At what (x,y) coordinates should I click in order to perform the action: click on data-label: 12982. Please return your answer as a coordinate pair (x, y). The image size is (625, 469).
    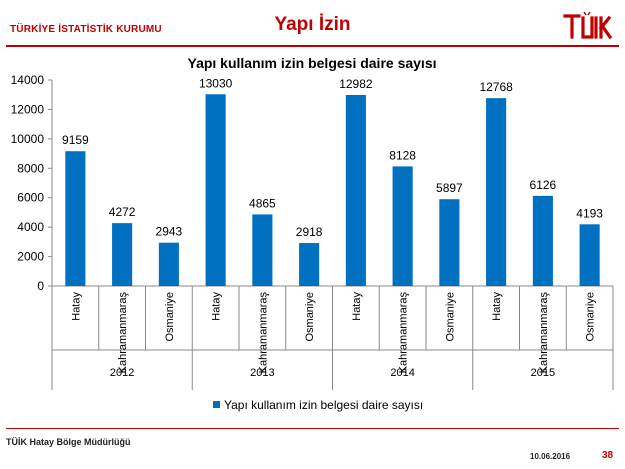
    Looking at the image, I should click on (356, 84).